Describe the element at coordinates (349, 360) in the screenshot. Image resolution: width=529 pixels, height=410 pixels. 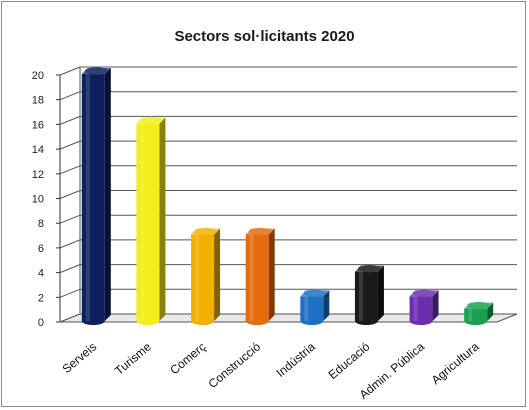
I see `x-tick-label: Educació` at that location.